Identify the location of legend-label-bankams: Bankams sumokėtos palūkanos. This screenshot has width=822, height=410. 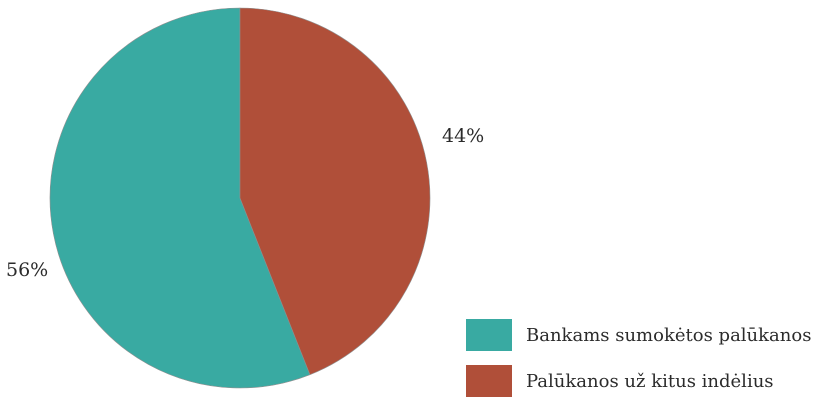
(668, 335).